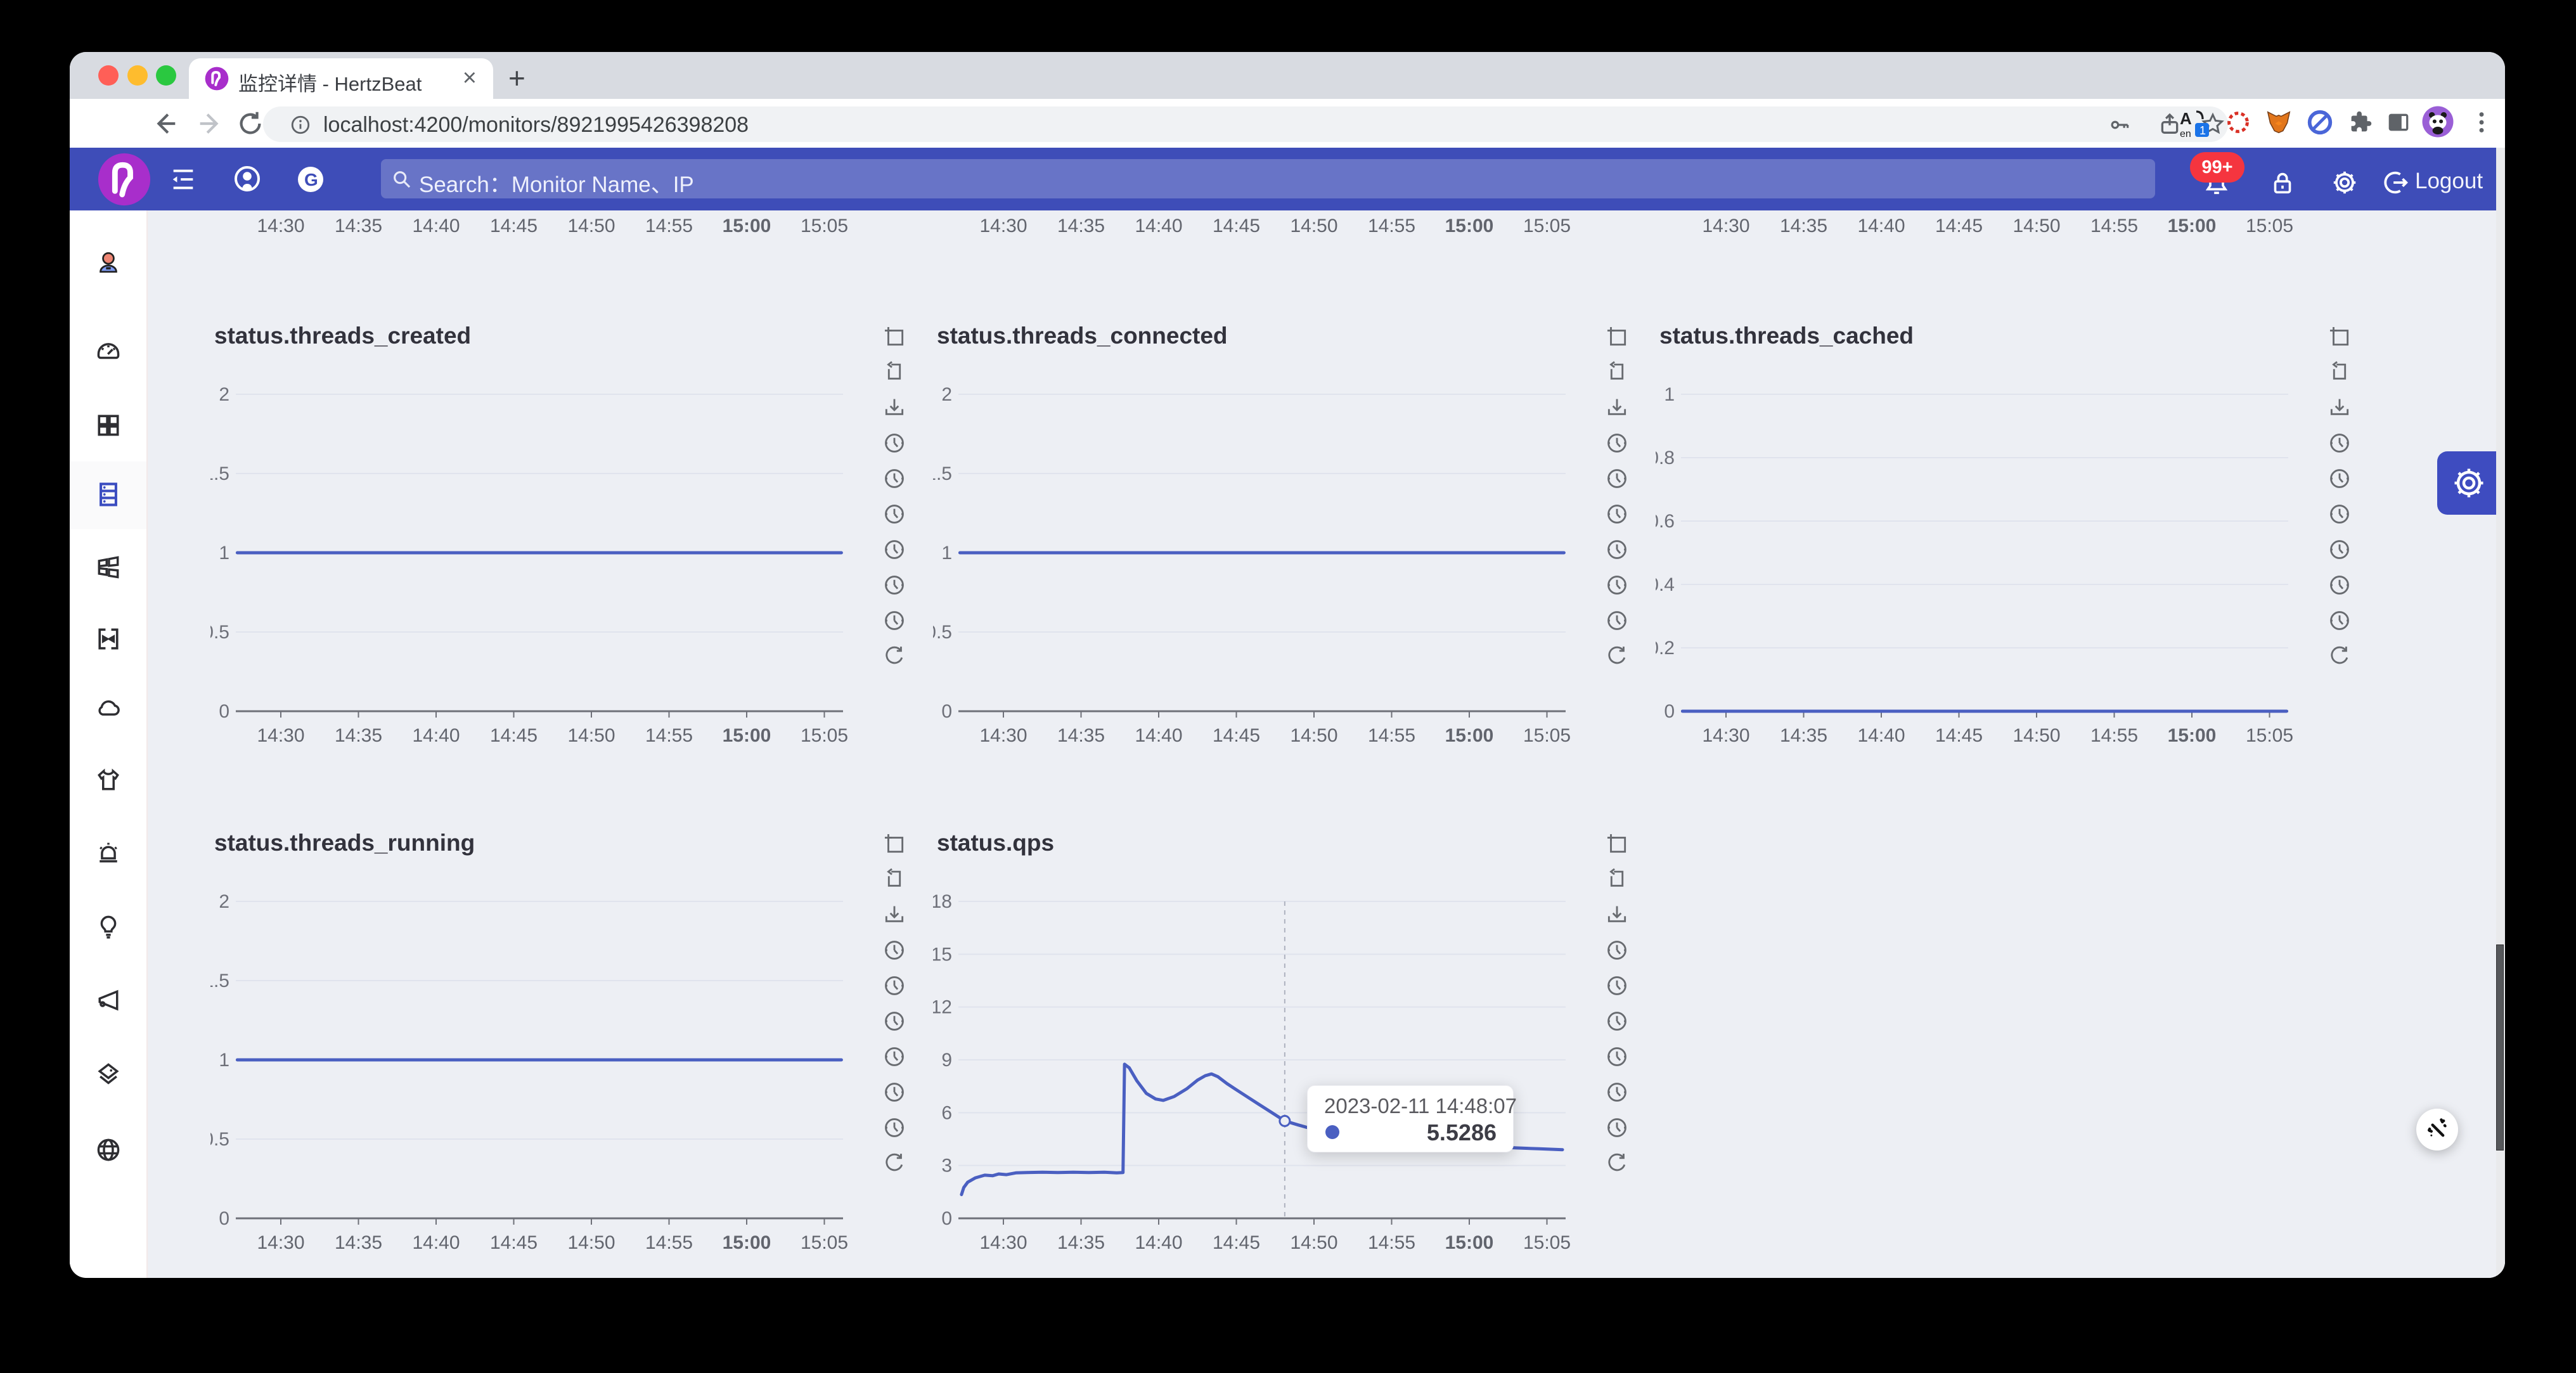 The height and width of the screenshot is (1373, 2576). What do you see at coordinates (469, 78) in the screenshot?
I see `close-tab-icon: ×` at bounding box center [469, 78].